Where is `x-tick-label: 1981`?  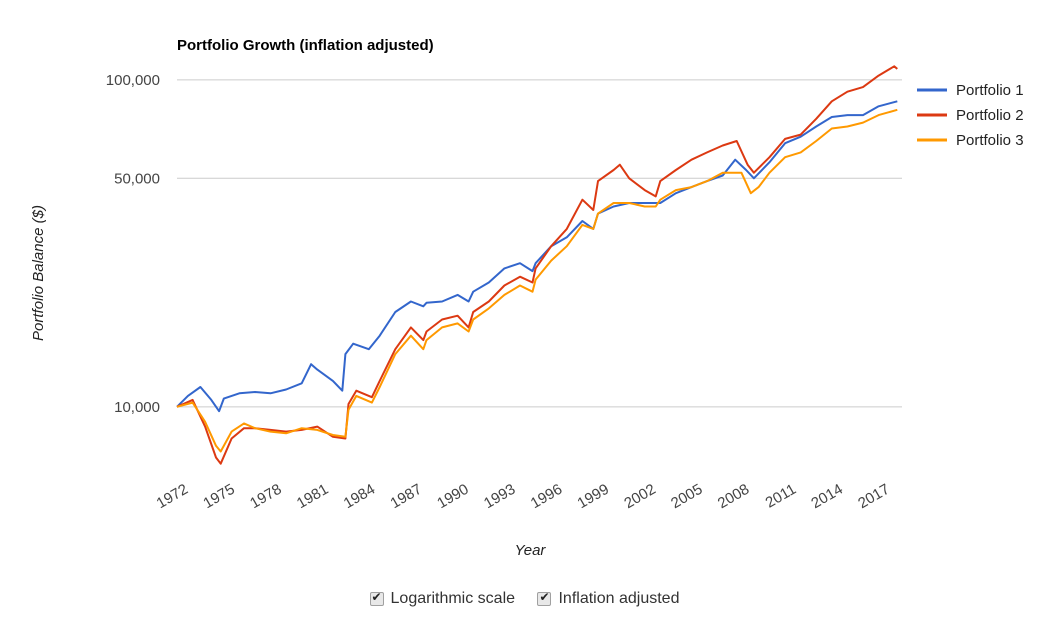
x-tick-label: 1981 is located at coordinates (312, 496).